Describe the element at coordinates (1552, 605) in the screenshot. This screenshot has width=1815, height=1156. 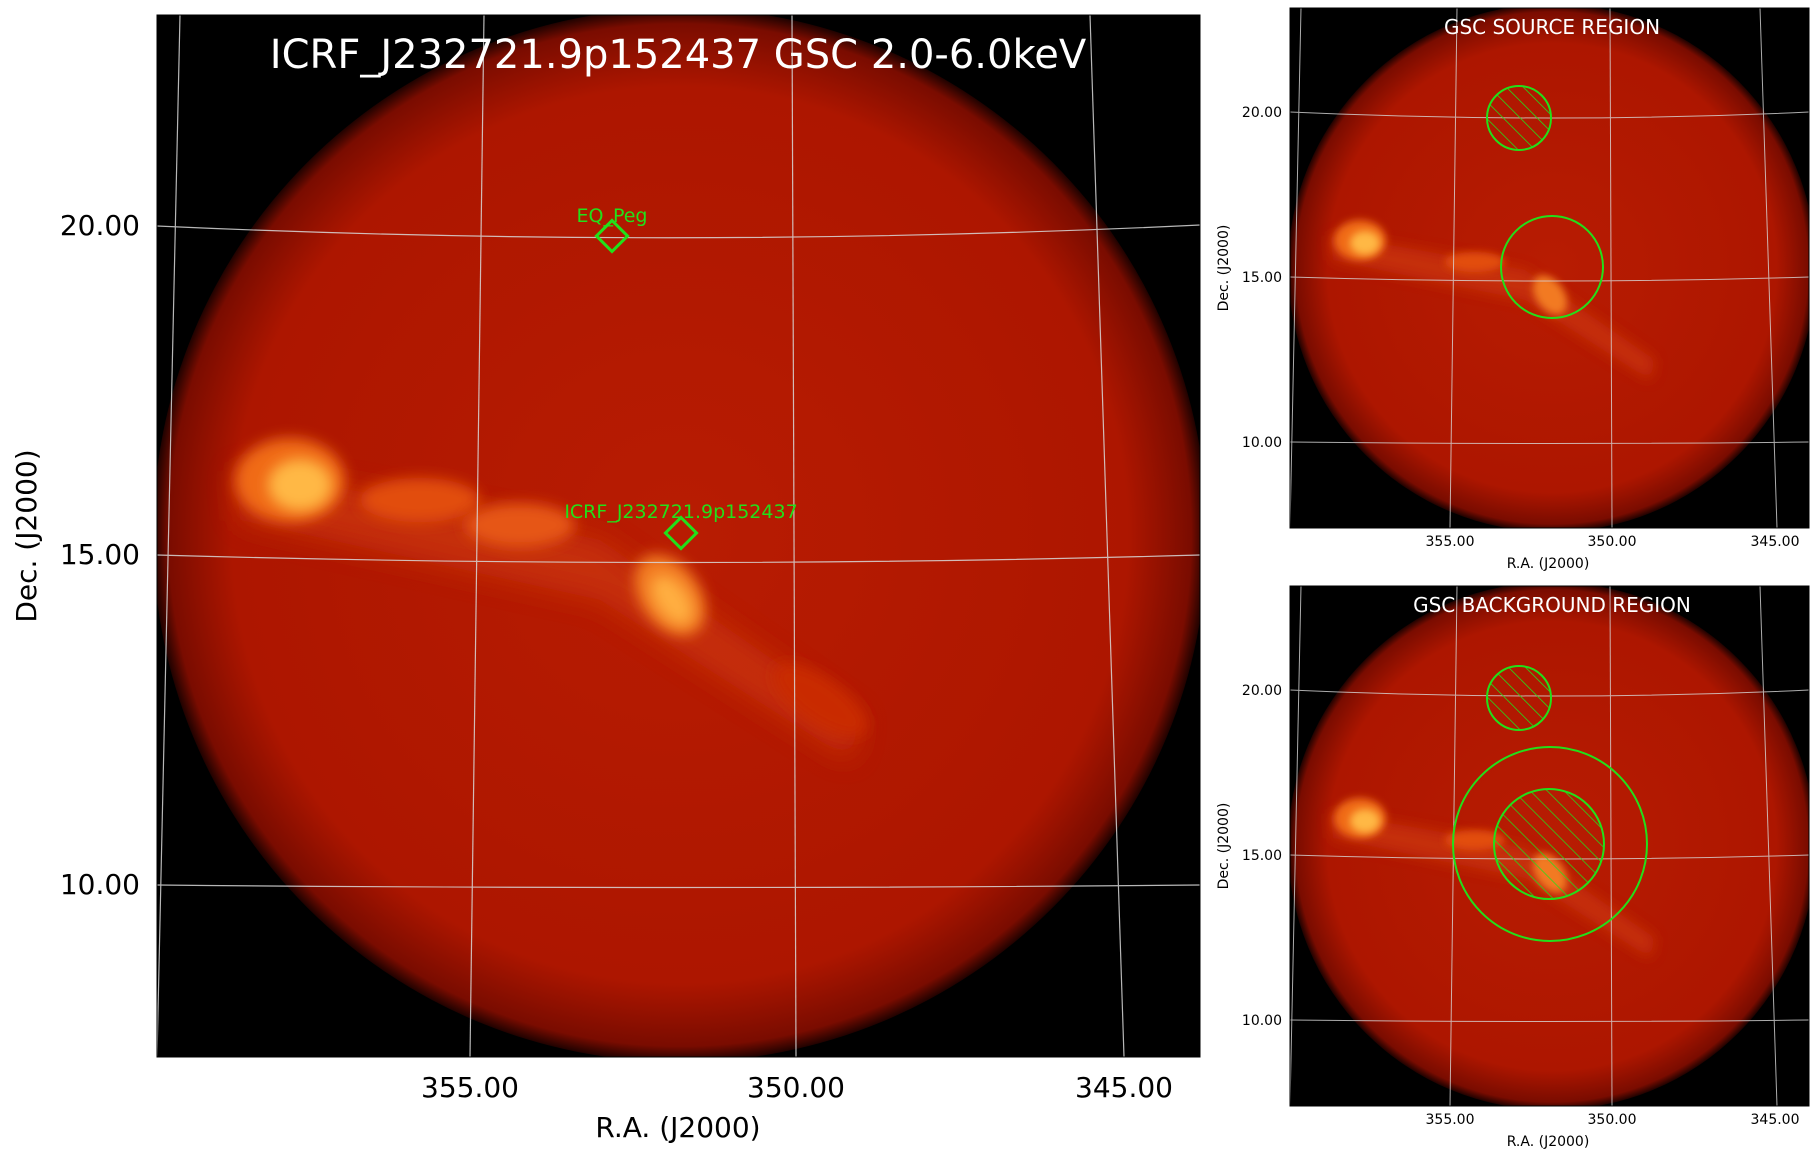
I see `panel-title: GSC BACKGROUND REGION` at that location.